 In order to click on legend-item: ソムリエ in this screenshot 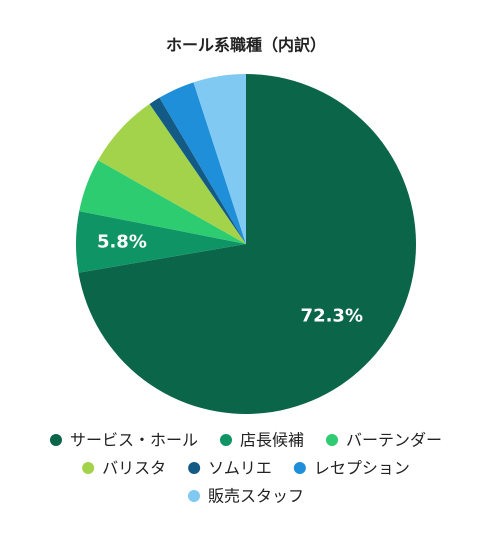, I will do `click(230, 468)`.